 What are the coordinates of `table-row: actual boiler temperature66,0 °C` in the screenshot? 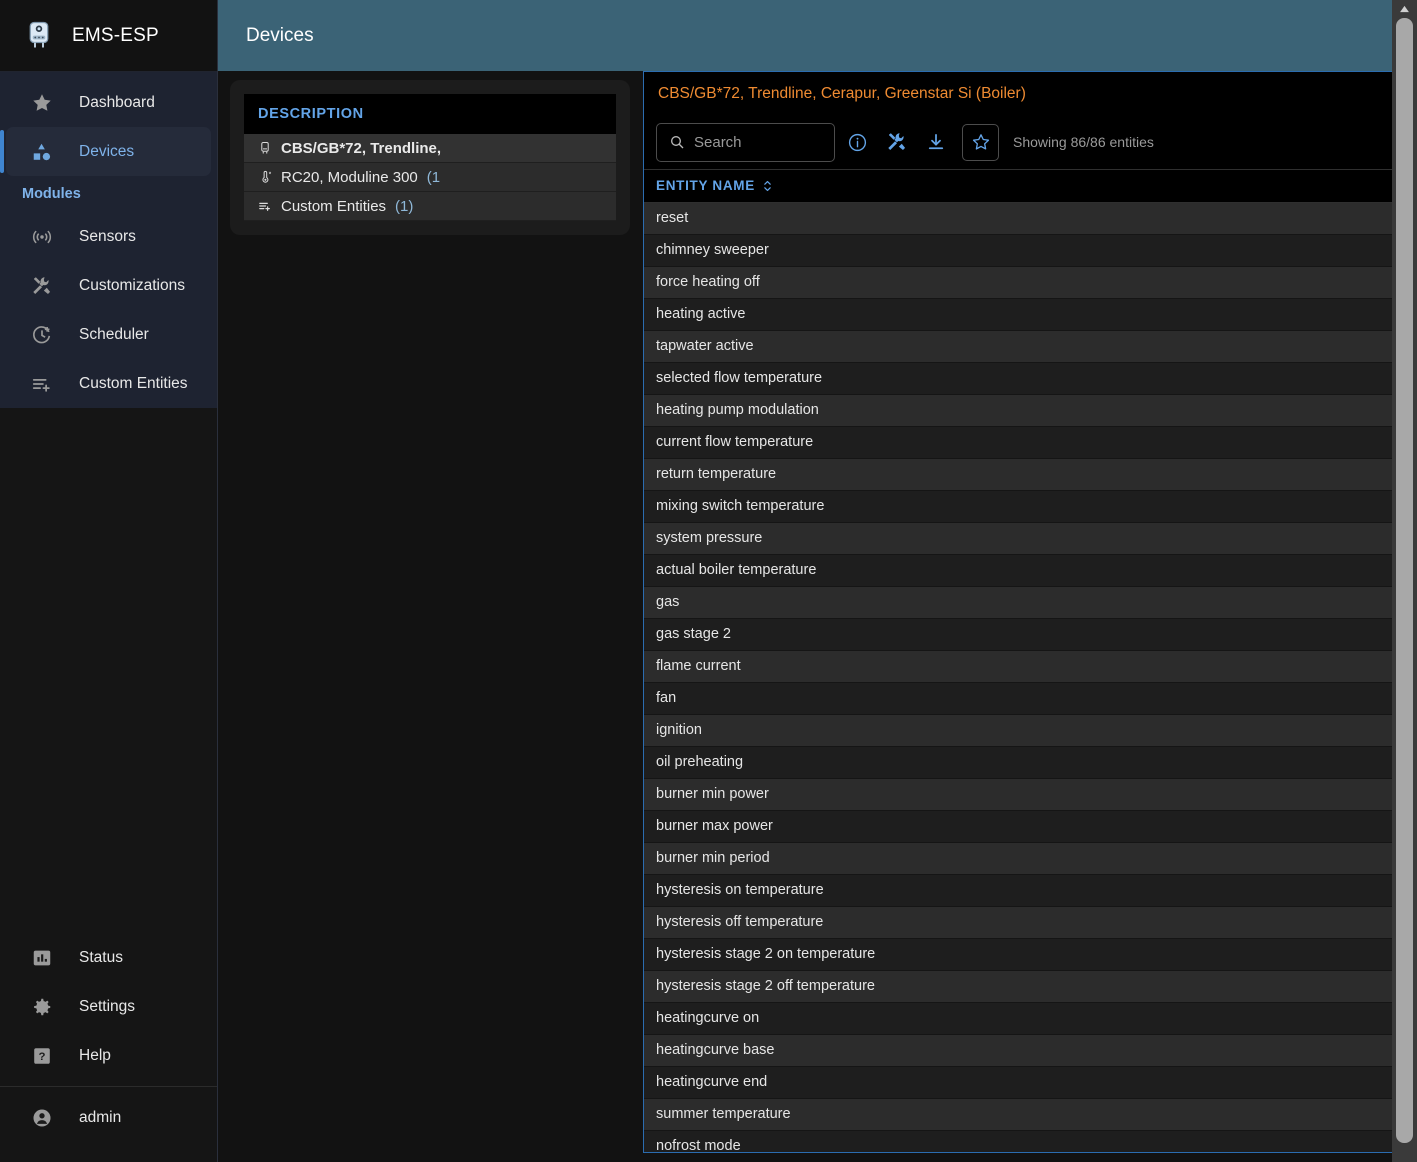 It's located at (1030, 570).